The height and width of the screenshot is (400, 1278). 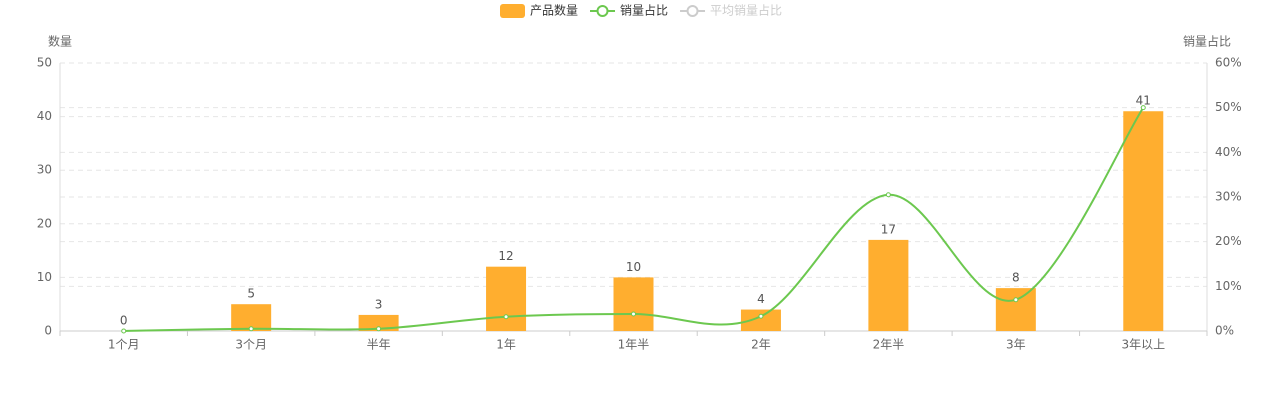 I want to click on legend-label: 平均销量占比, so click(x=746, y=10).